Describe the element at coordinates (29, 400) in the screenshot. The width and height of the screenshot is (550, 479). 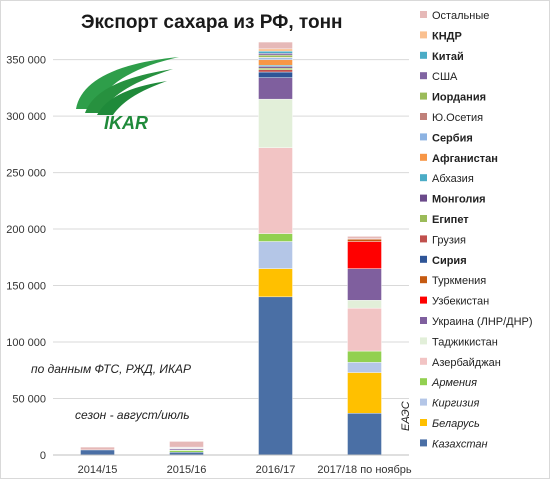
I see `y-tick-label: 50 000` at that location.